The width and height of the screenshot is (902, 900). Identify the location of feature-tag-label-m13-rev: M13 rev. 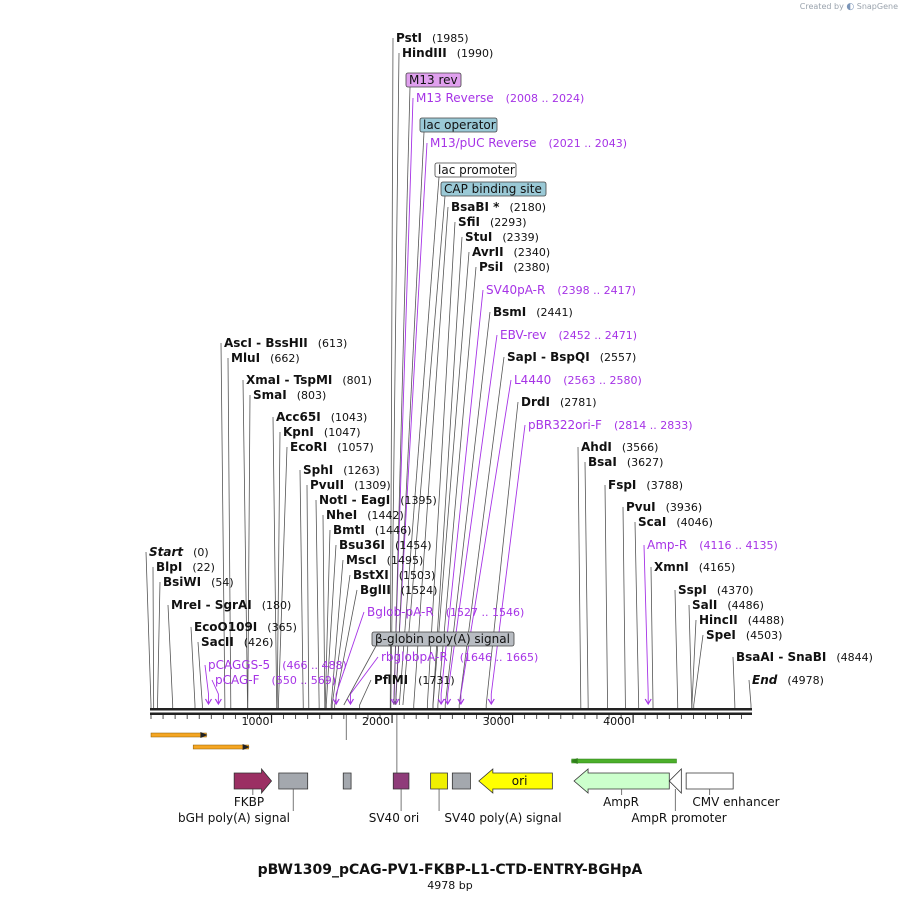
(433, 80).